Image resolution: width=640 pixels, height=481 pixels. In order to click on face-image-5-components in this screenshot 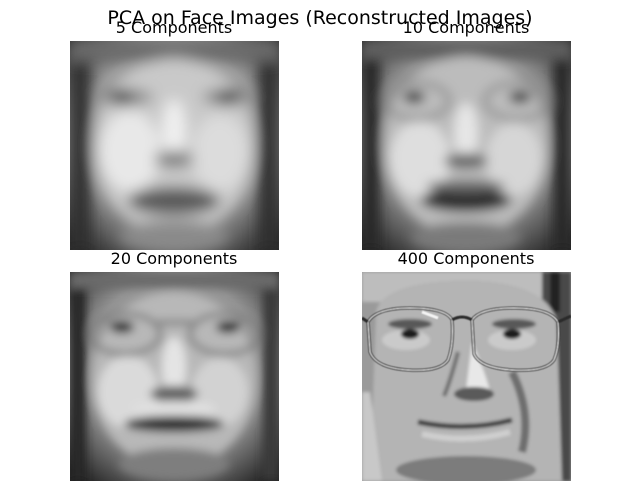, I will do `click(174, 145)`.